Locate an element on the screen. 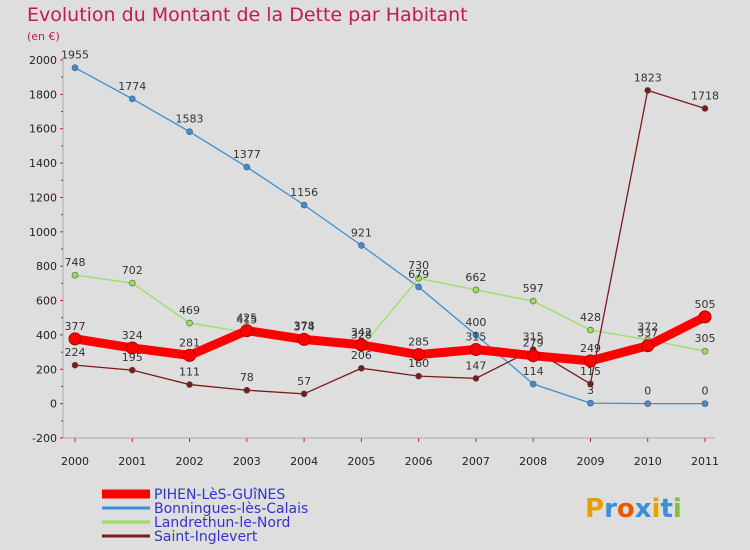 The image size is (750, 550). proxiti-logo: Proxiti is located at coordinates (633, 509).